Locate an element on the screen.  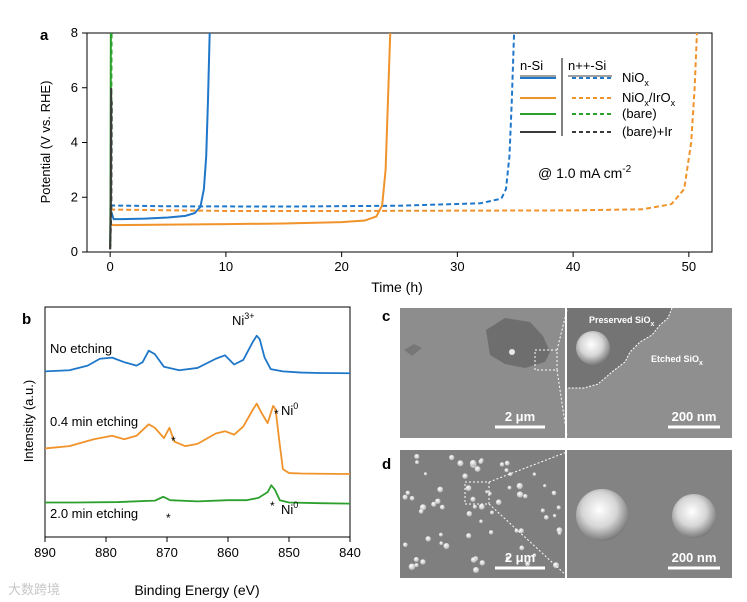
panel-d-sem-left: 2 μm is located at coordinates (482, 514).